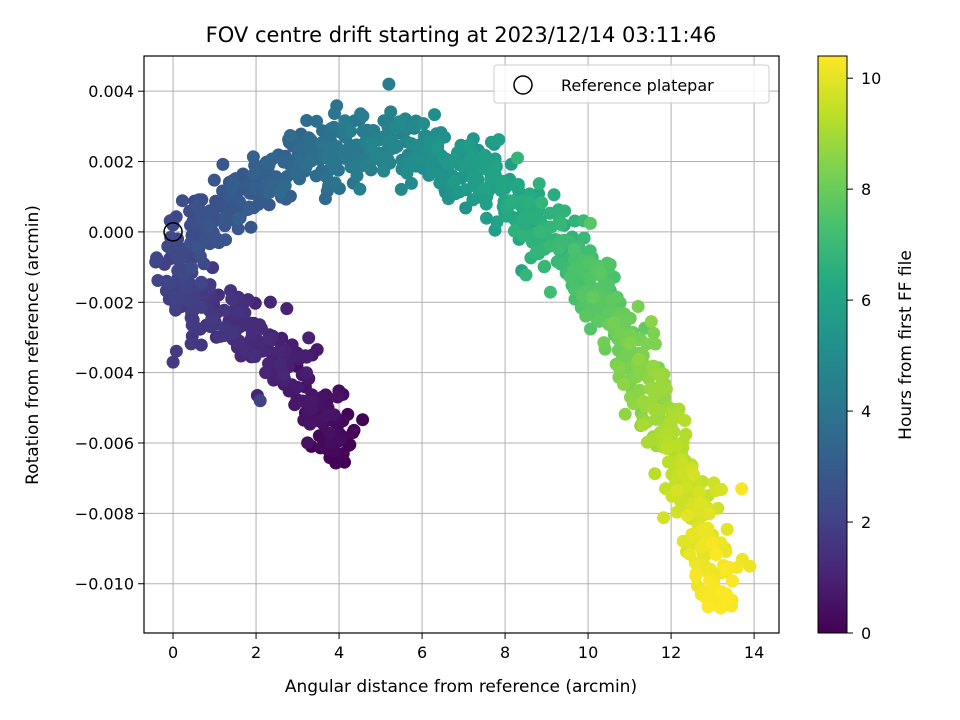 The height and width of the screenshot is (720, 960). Describe the element at coordinates (866, 522) in the screenshot. I see `colorbar-tick-label: 2` at that location.